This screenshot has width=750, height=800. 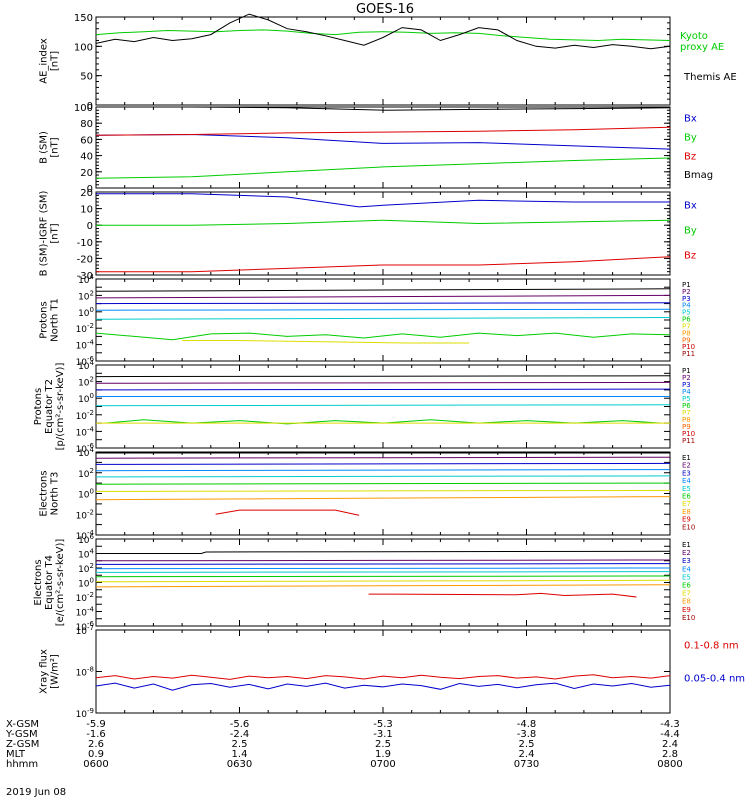 What do you see at coordinates (688, 527) in the screenshot?
I see `legend-label-E10: E10` at bounding box center [688, 527].